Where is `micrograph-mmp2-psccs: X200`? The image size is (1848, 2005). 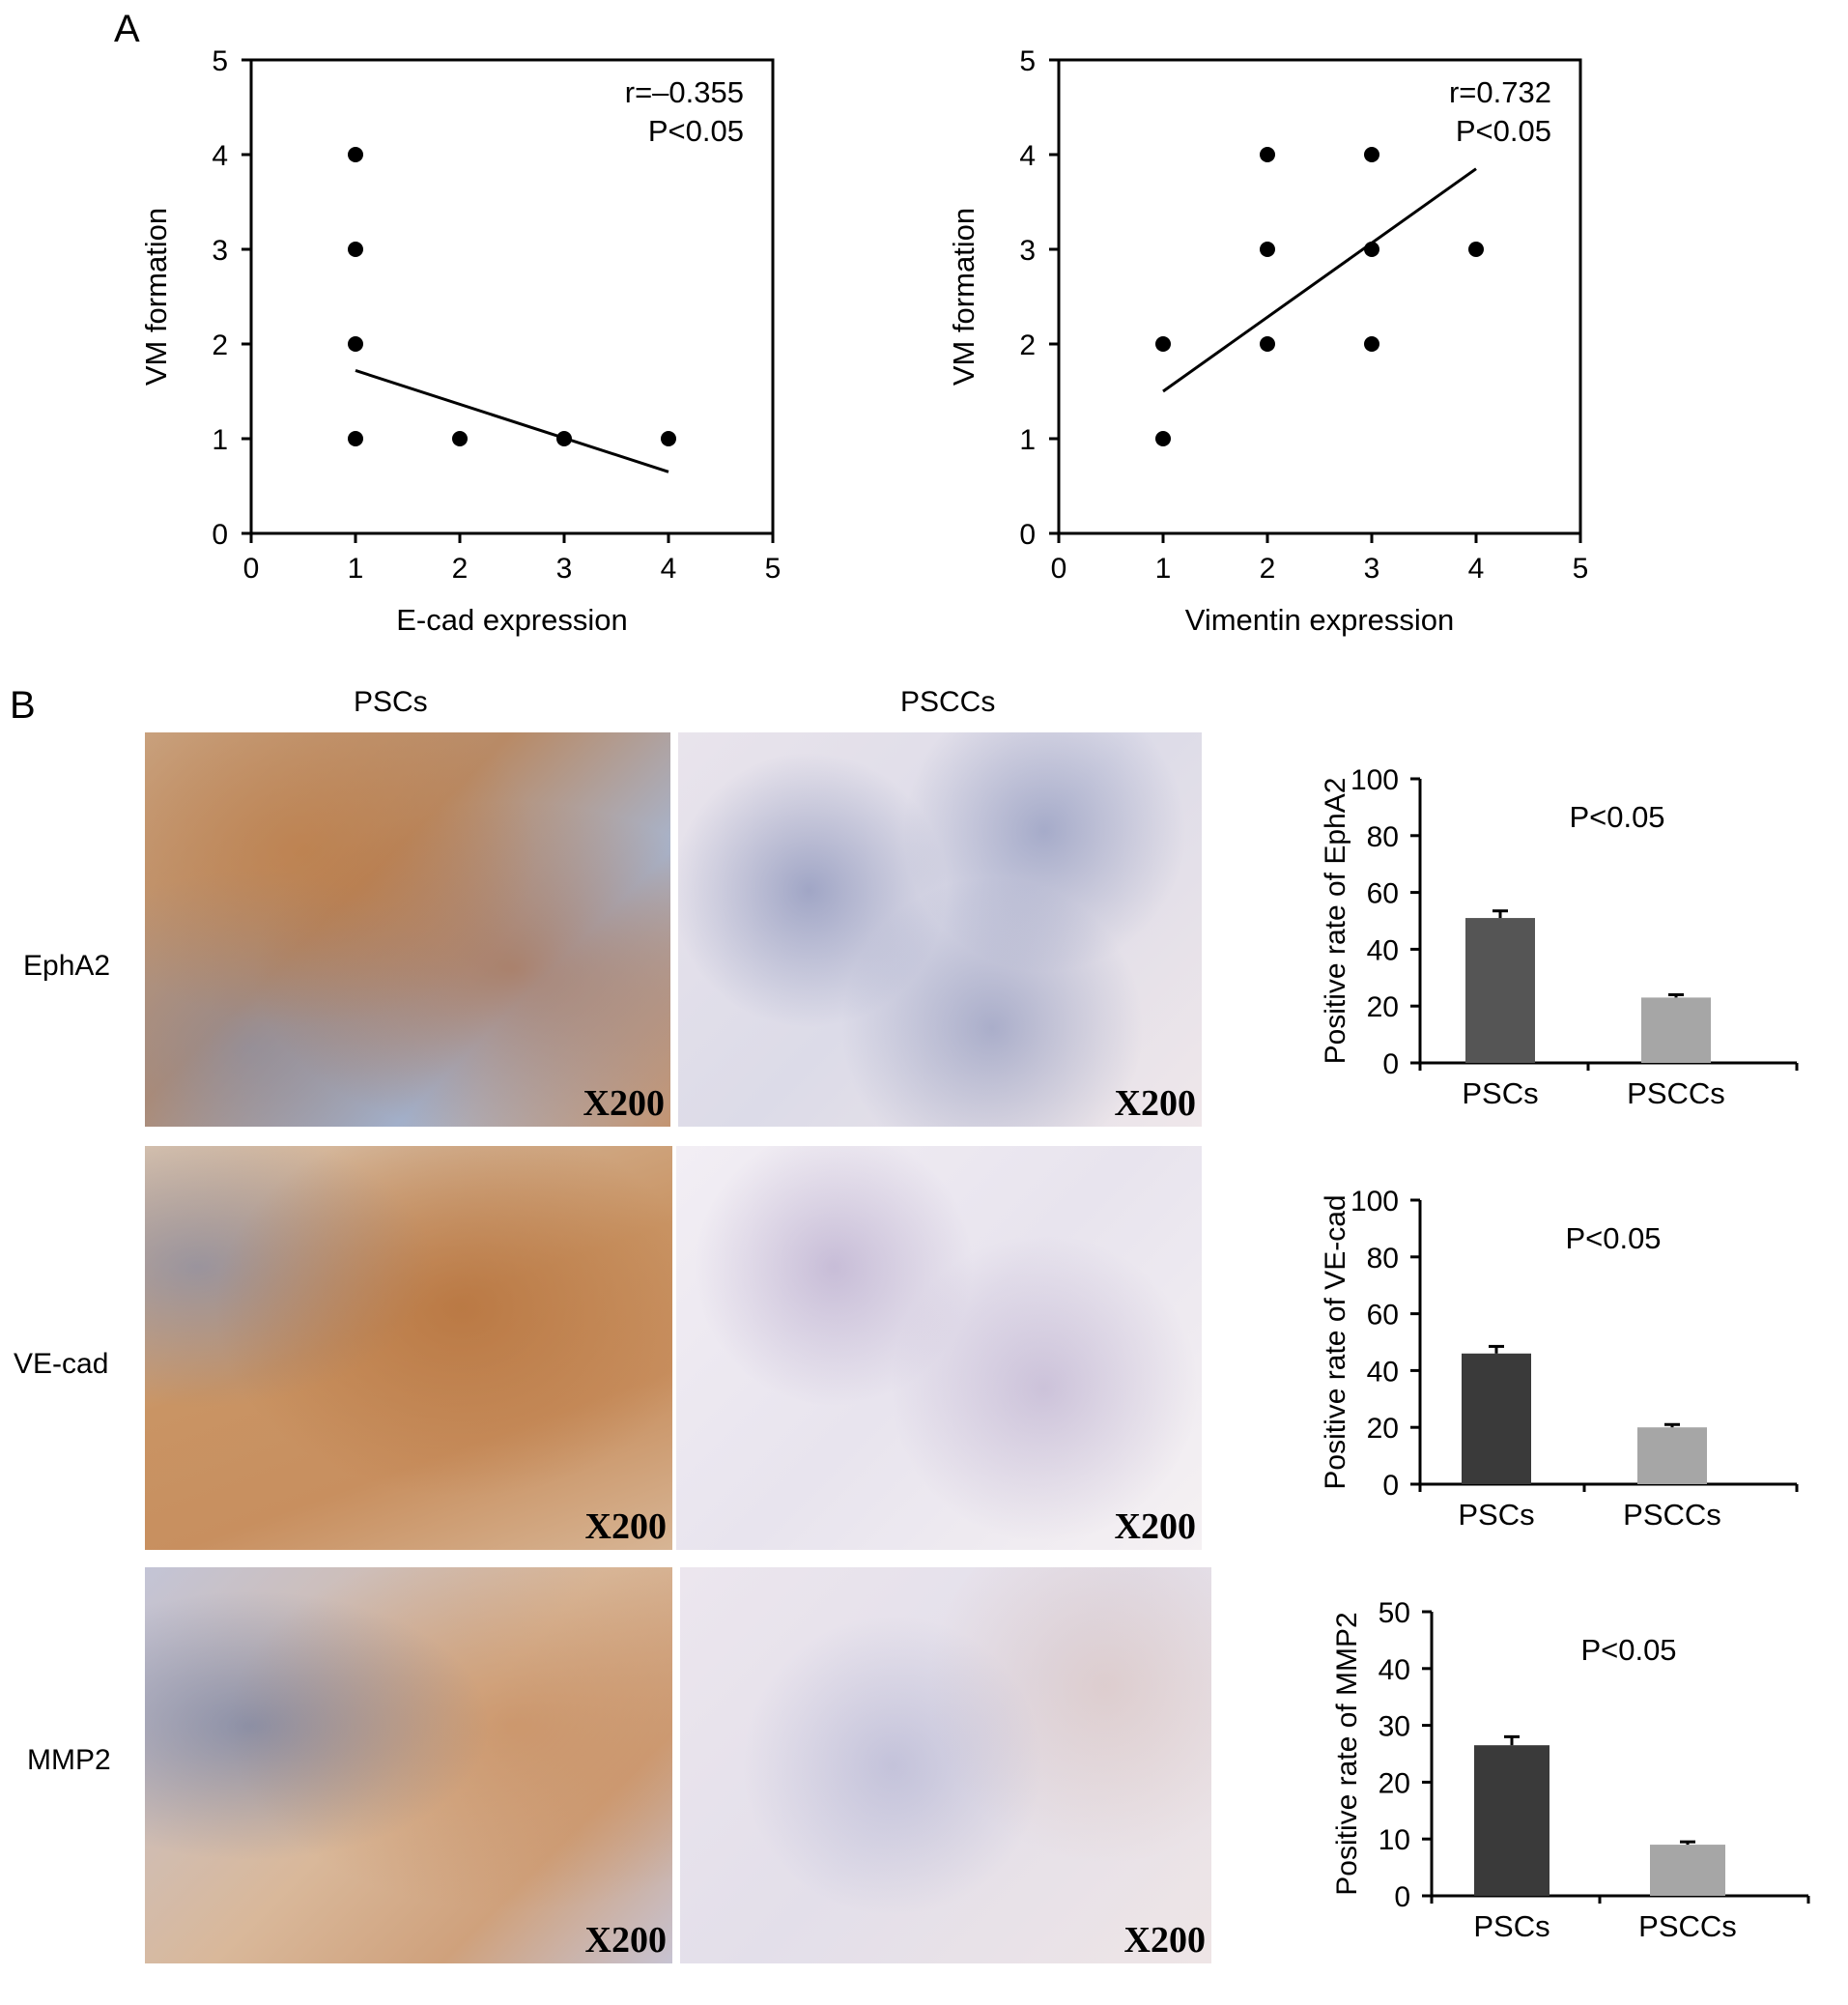
micrograph-mmp2-psccs: X200 is located at coordinates (945, 1765).